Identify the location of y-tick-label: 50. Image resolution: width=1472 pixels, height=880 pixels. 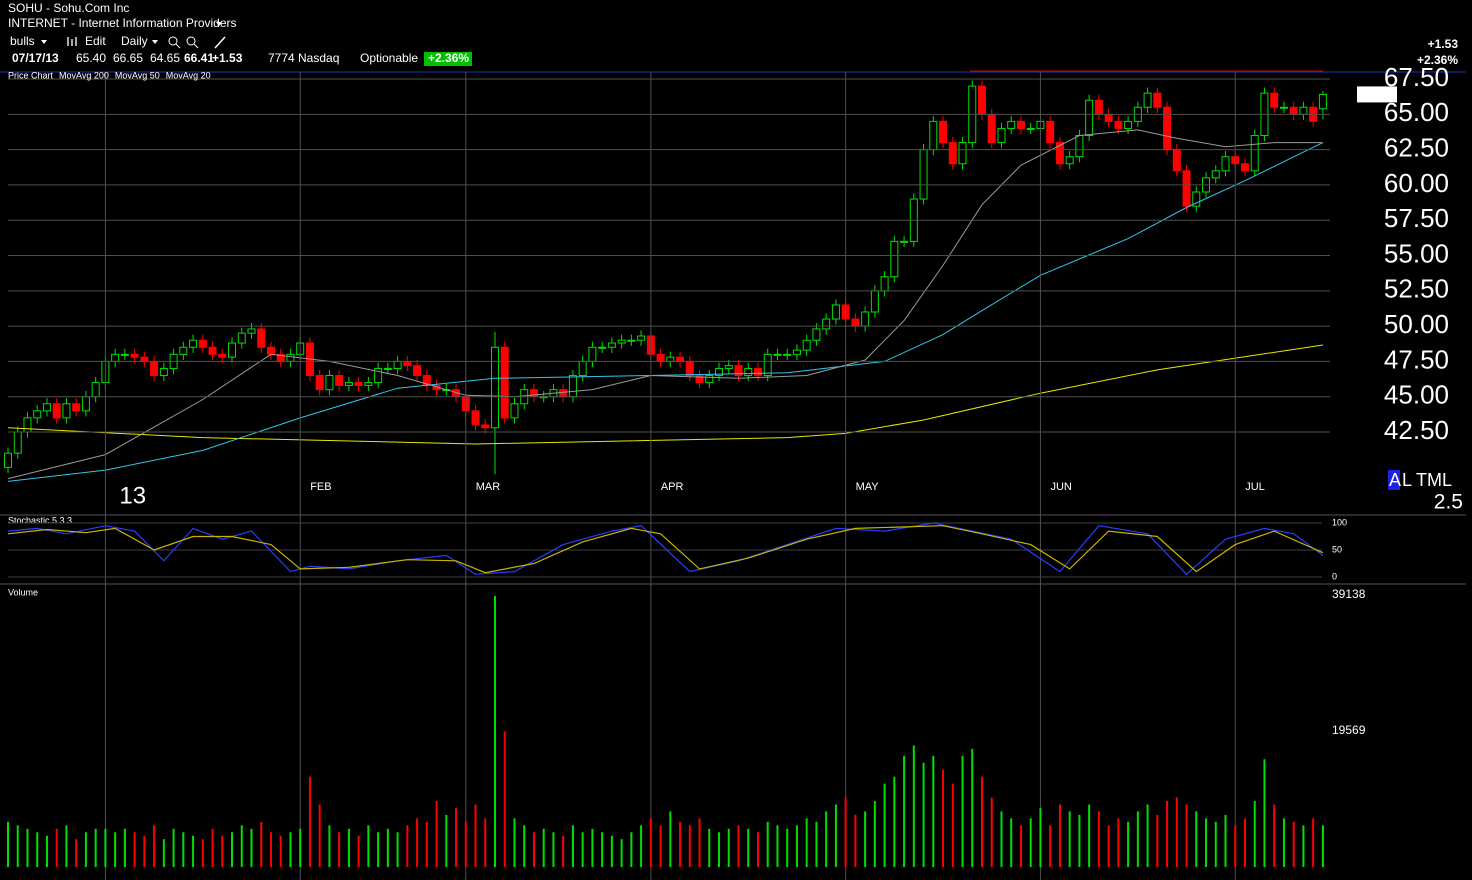
(1337, 549).